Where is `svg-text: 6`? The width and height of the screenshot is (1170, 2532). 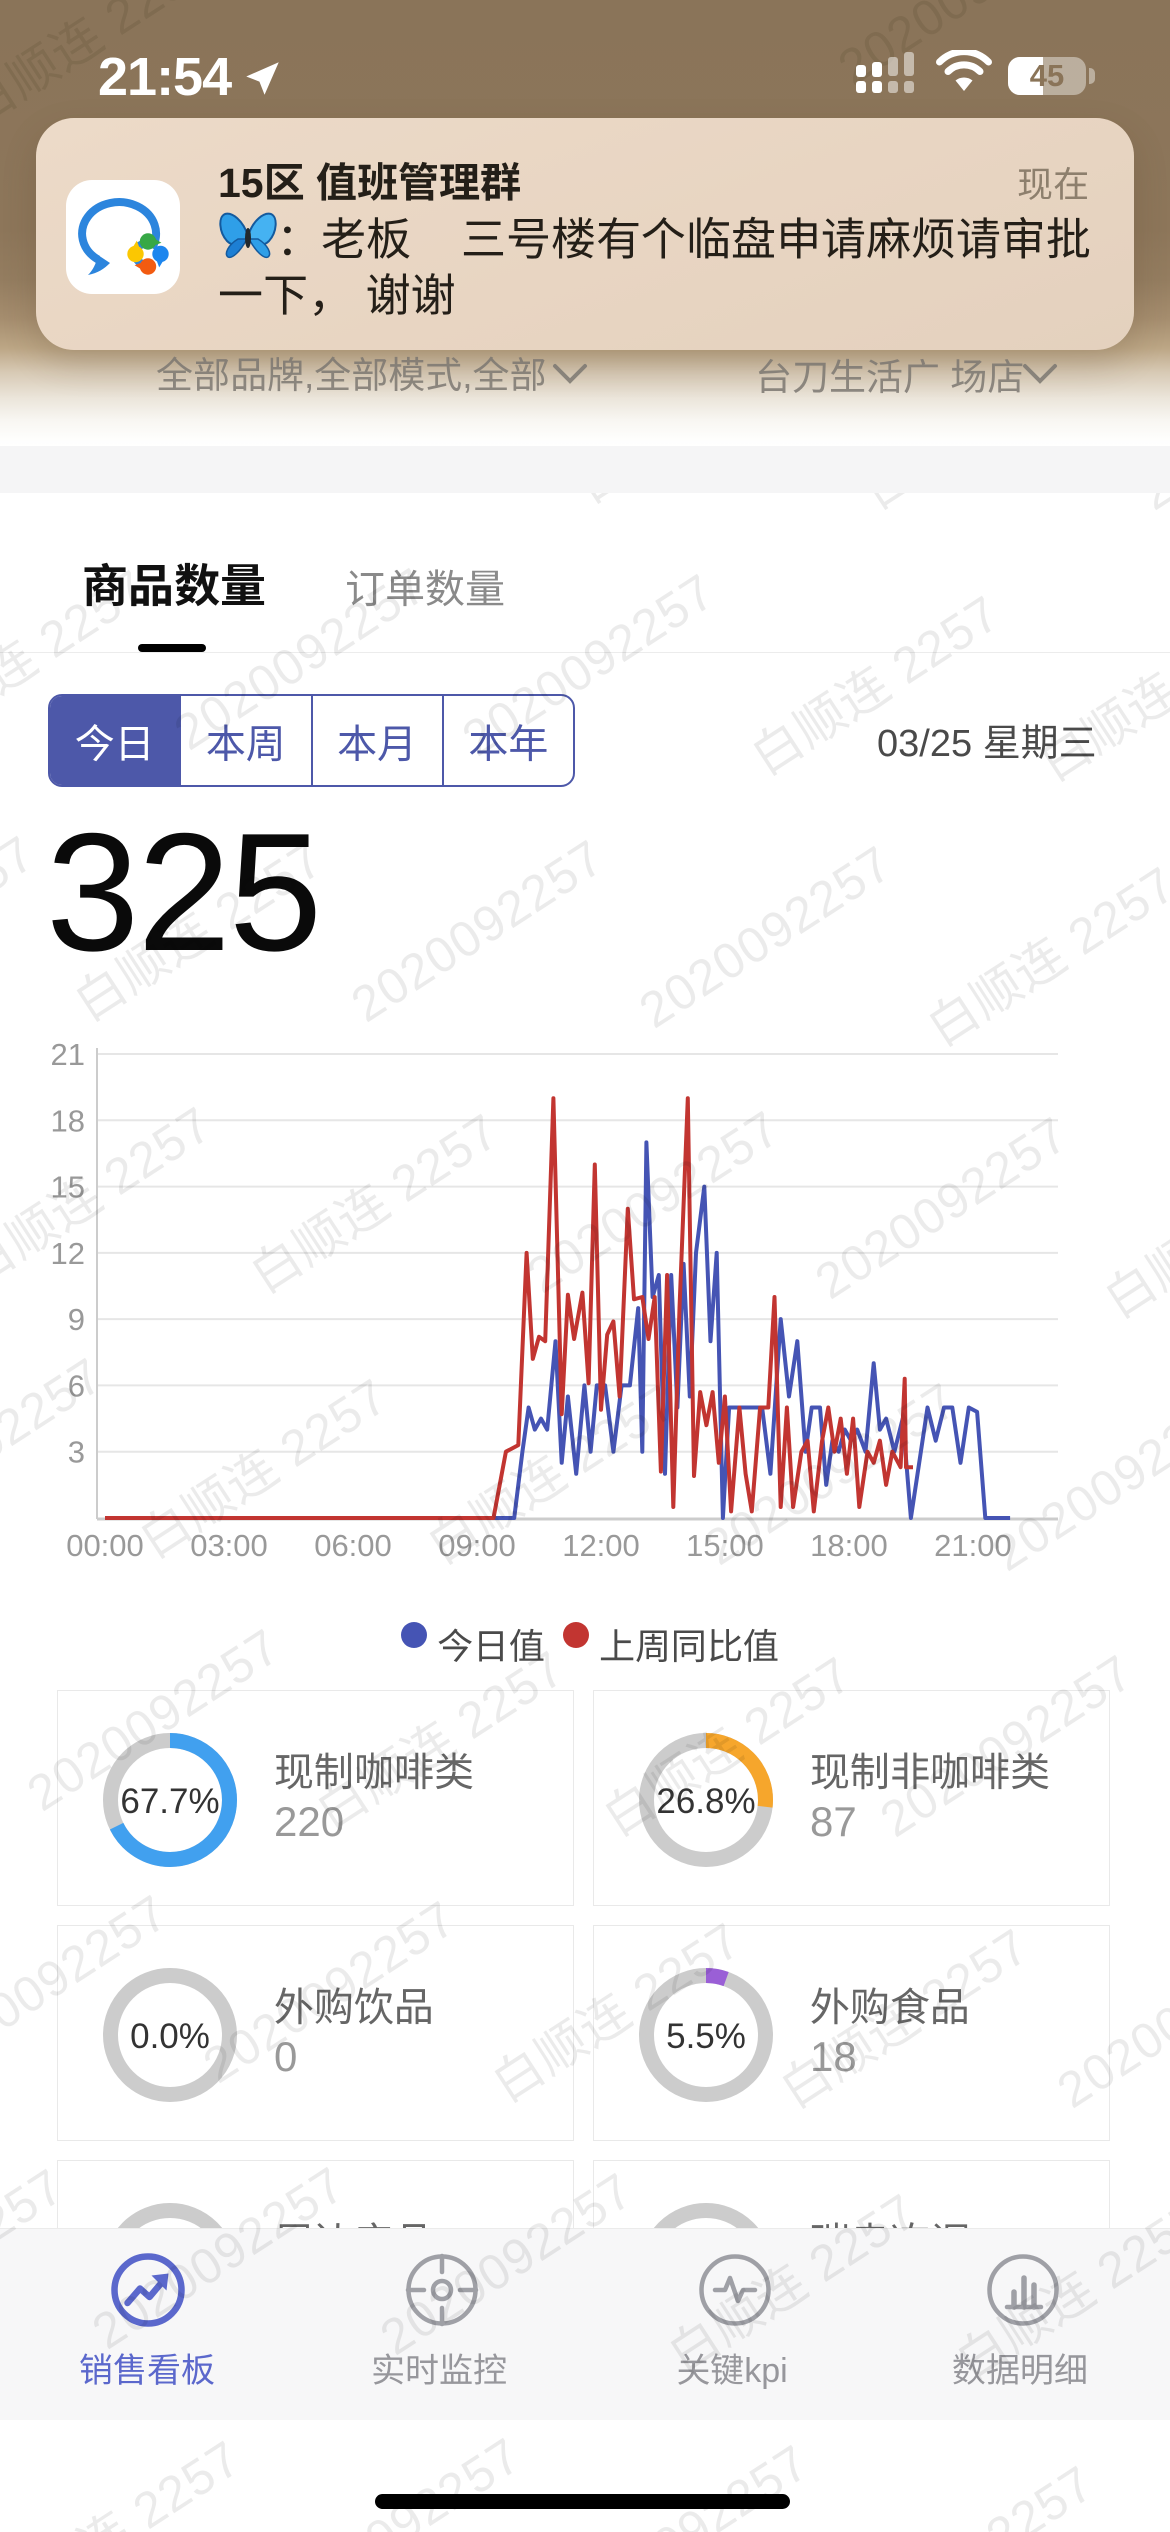
svg-text: 6 is located at coordinates (76, 1385).